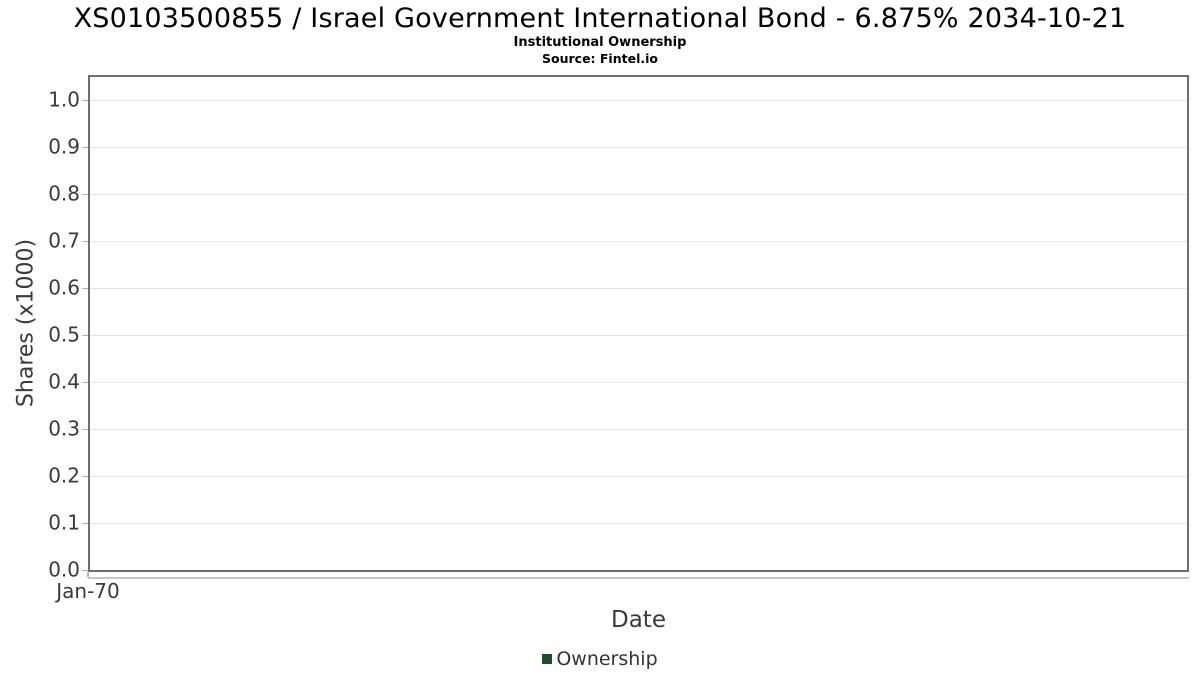 Image resolution: width=1200 pixels, height=675 pixels. Describe the element at coordinates (64, 240) in the screenshot. I see `y-tick-label: 0.7` at that location.